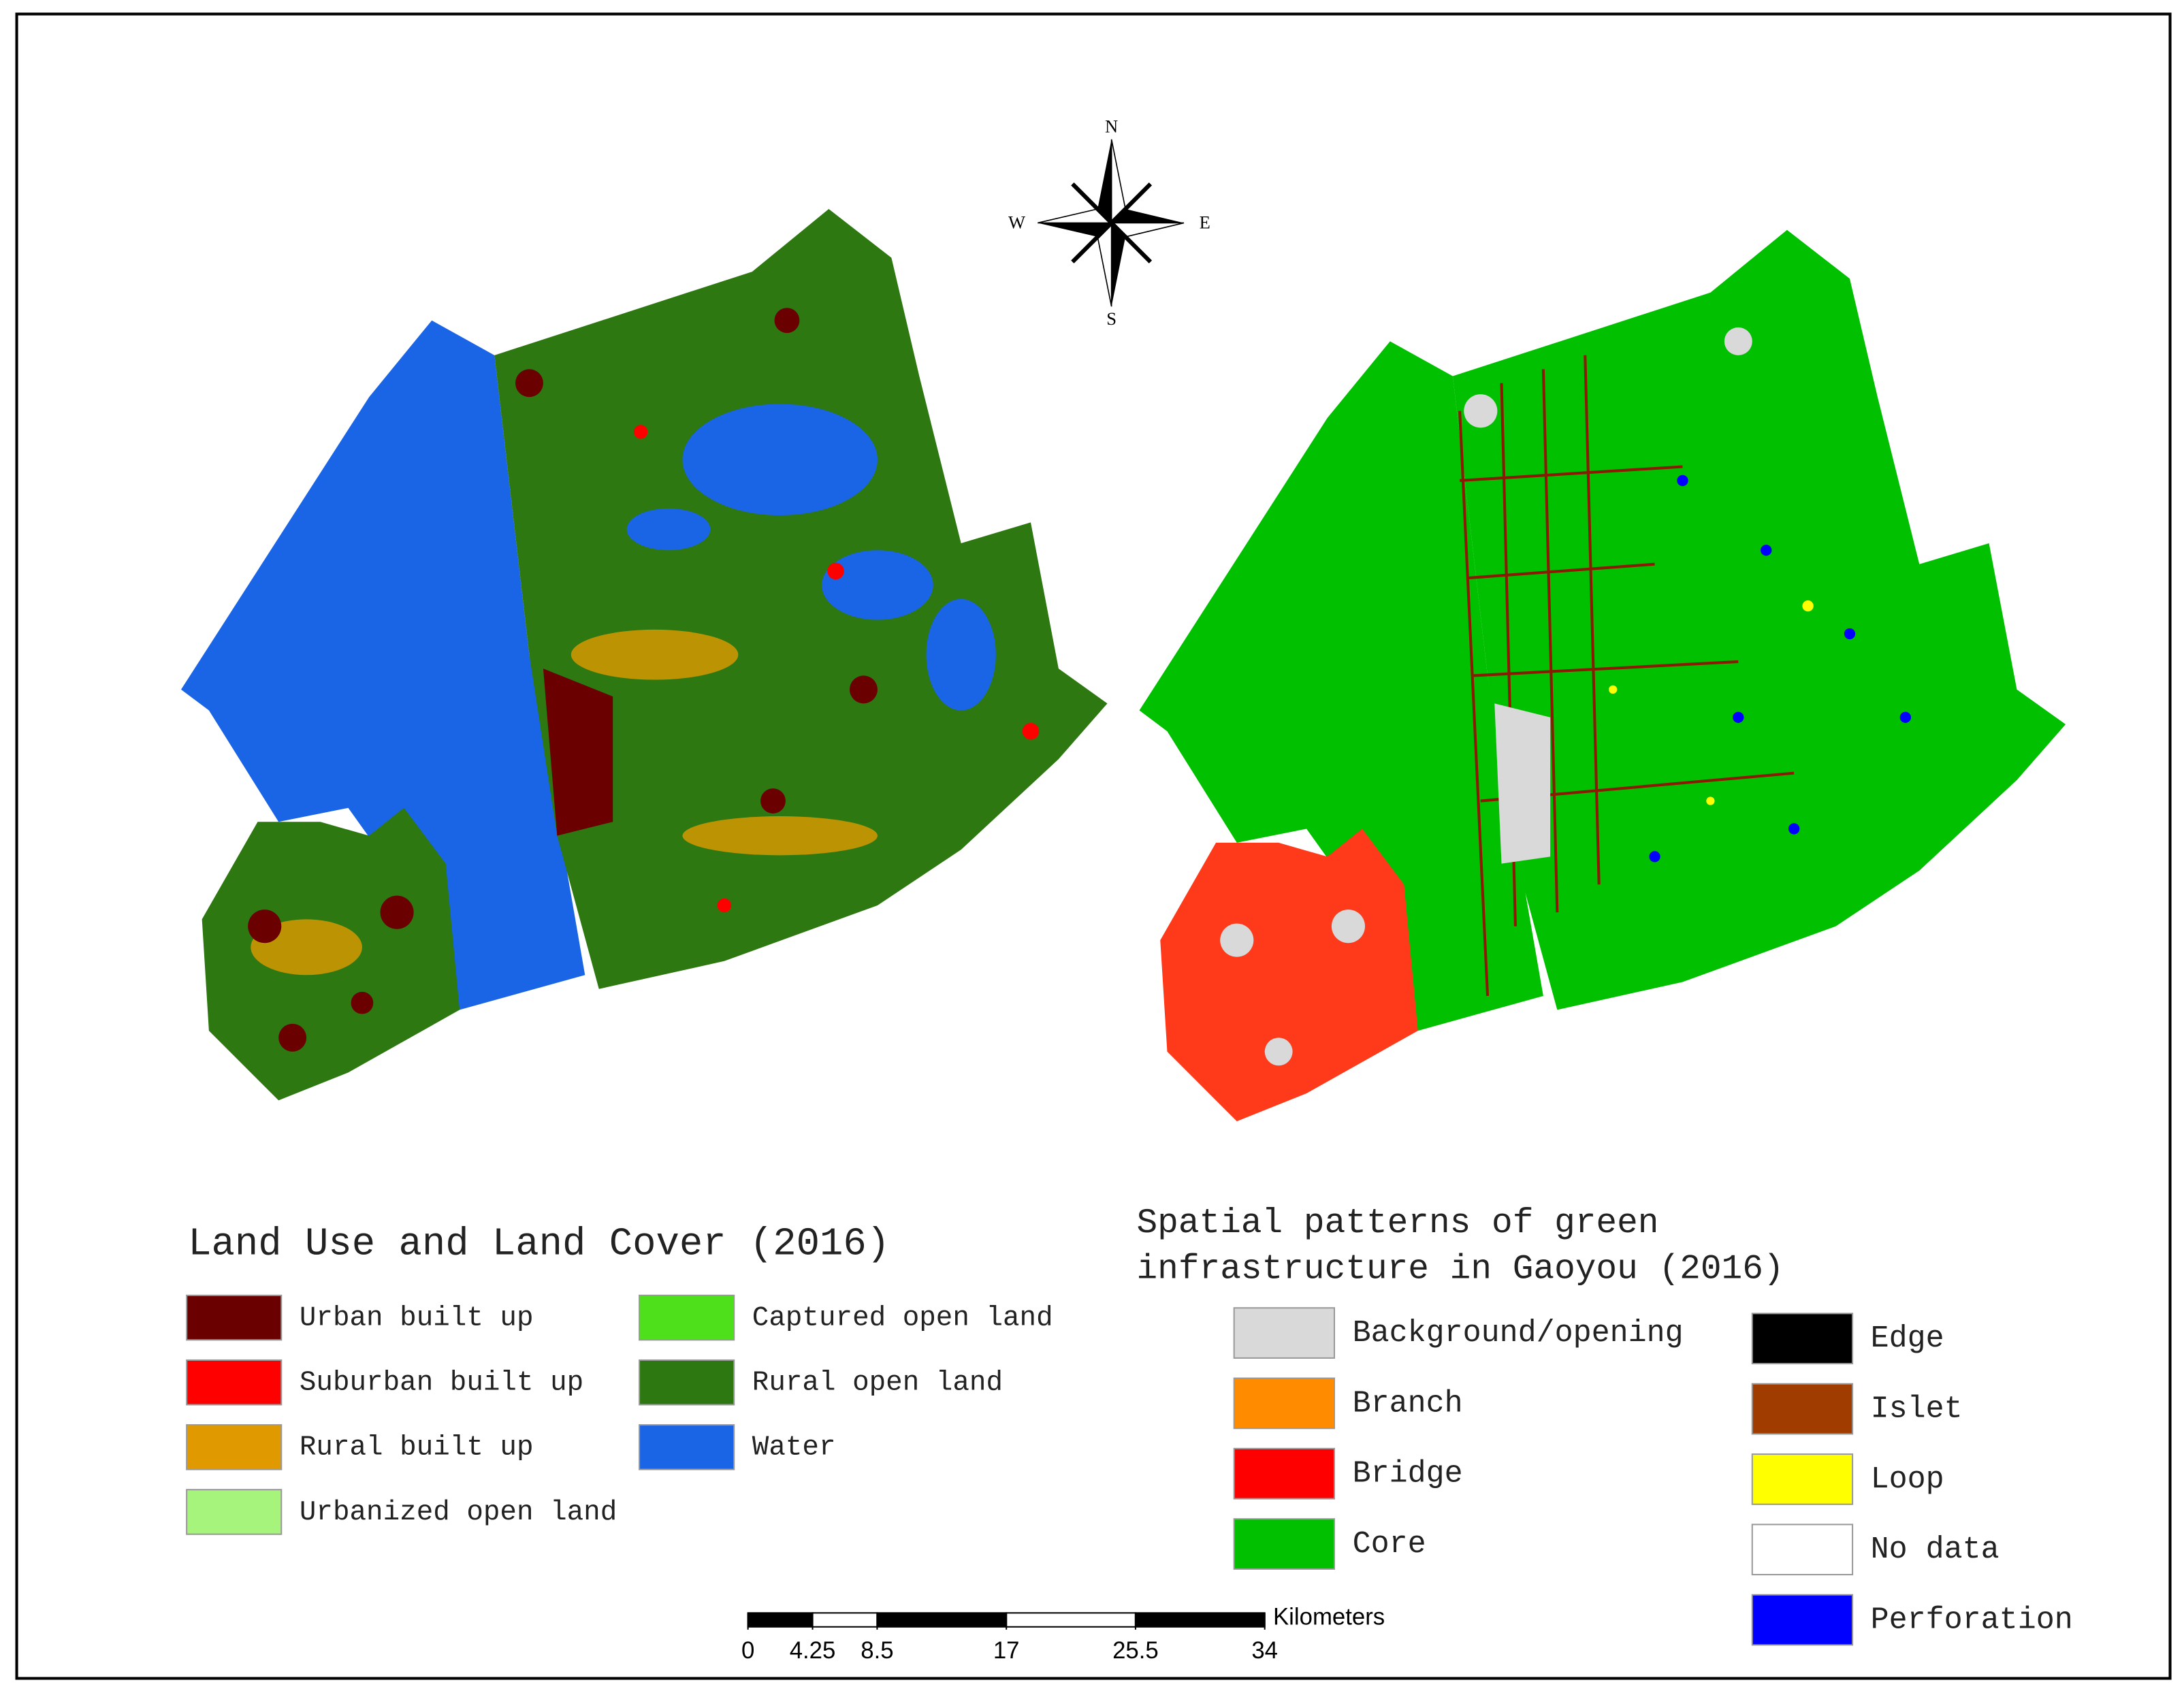 The height and width of the screenshot is (1691, 2184). I want to click on legend-label: Suburban built up, so click(442, 1383).